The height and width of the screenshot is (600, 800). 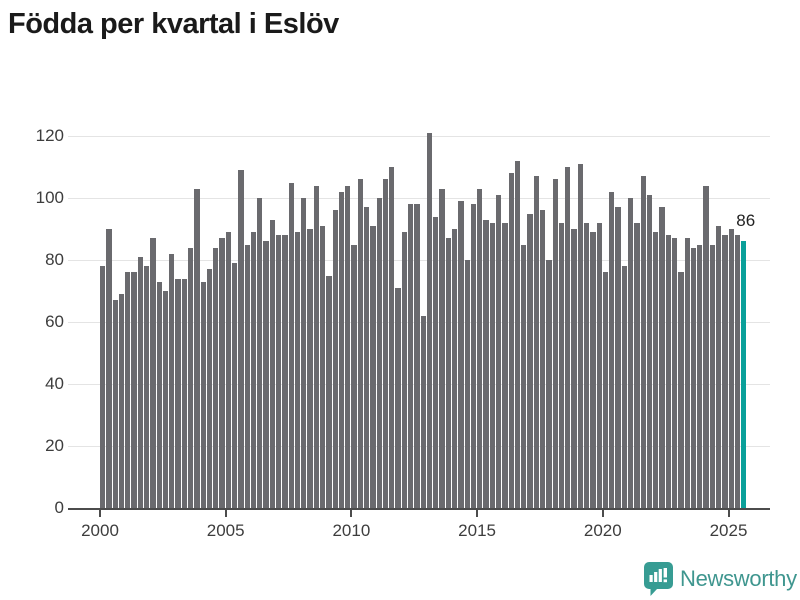 What do you see at coordinates (225, 530) in the screenshot?
I see `x-axis-tick-label: 2005` at bounding box center [225, 530].